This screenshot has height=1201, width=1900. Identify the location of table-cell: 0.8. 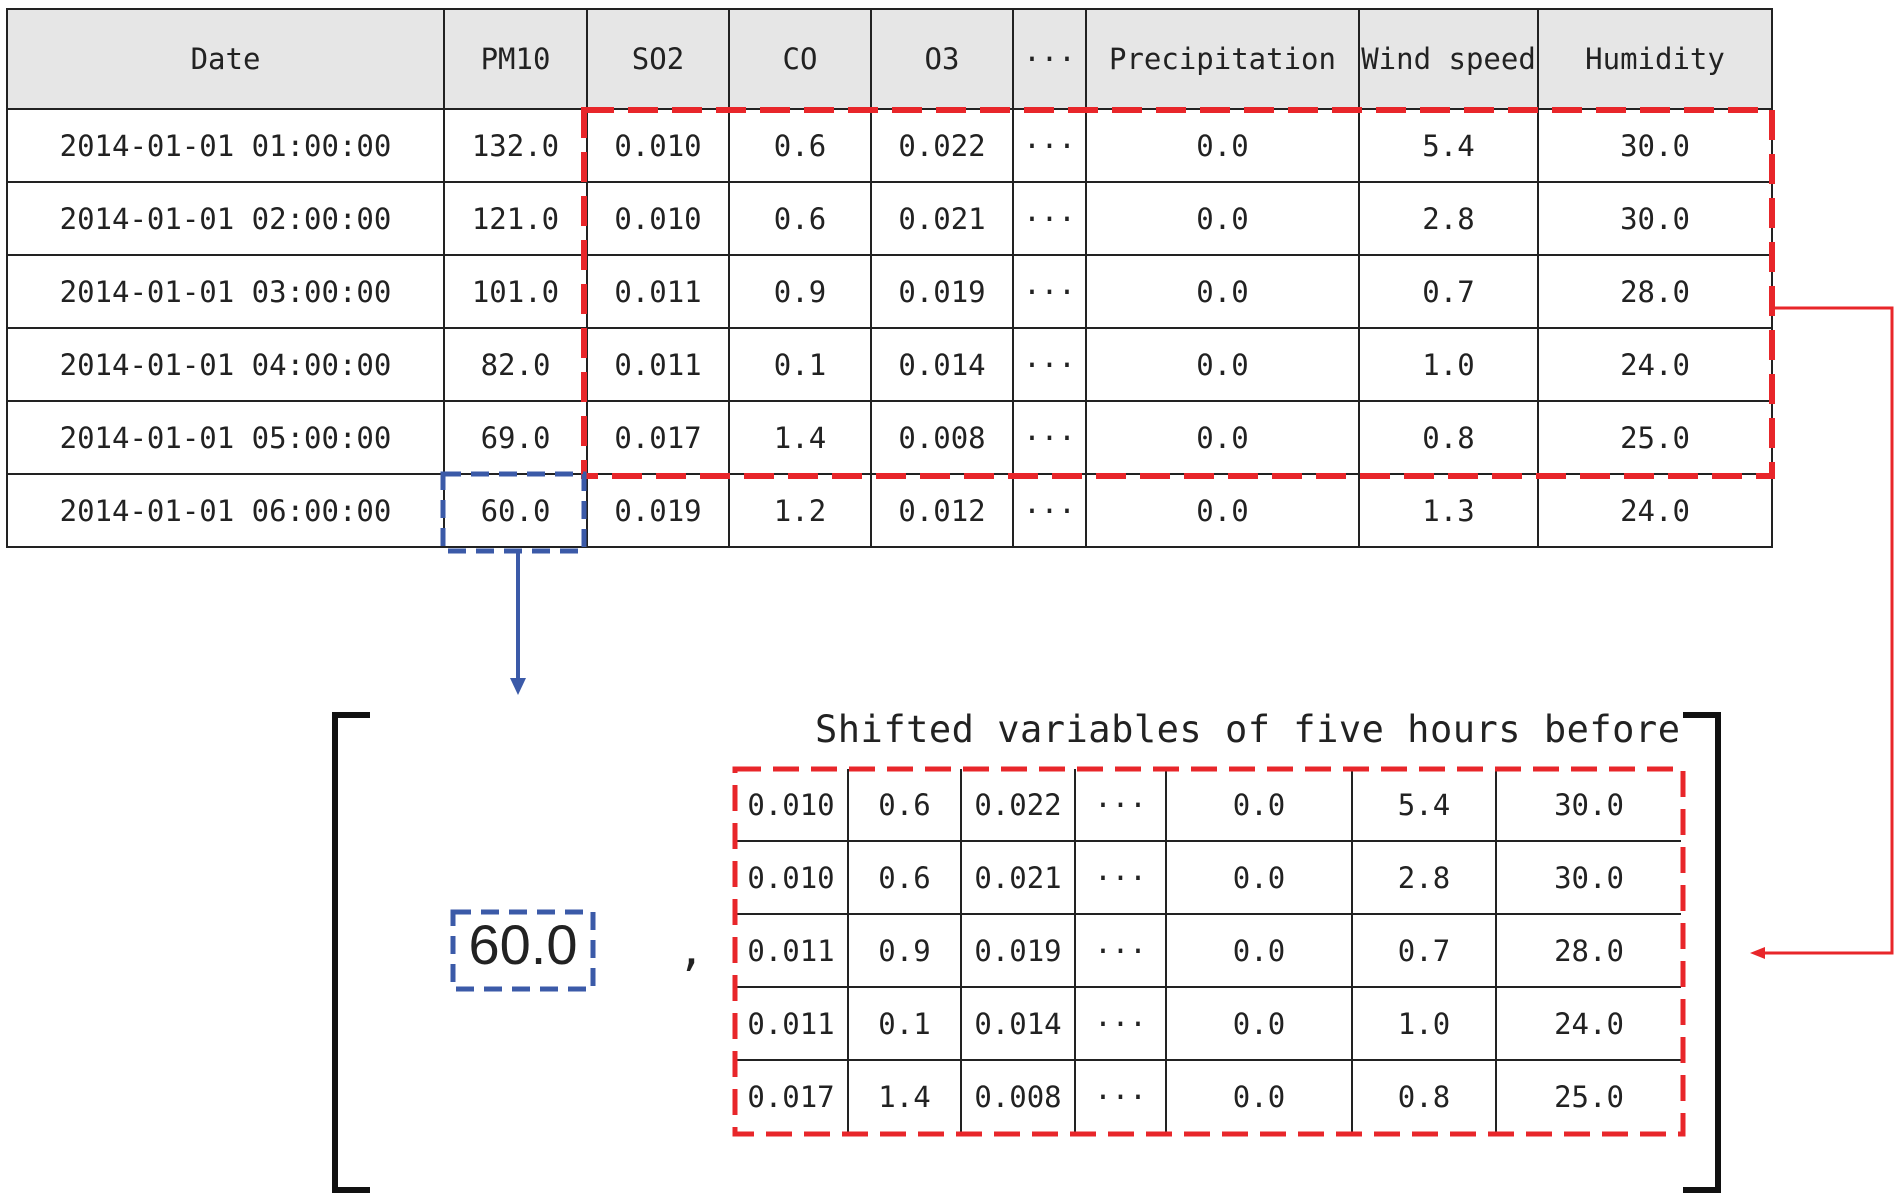
(1448, 437).